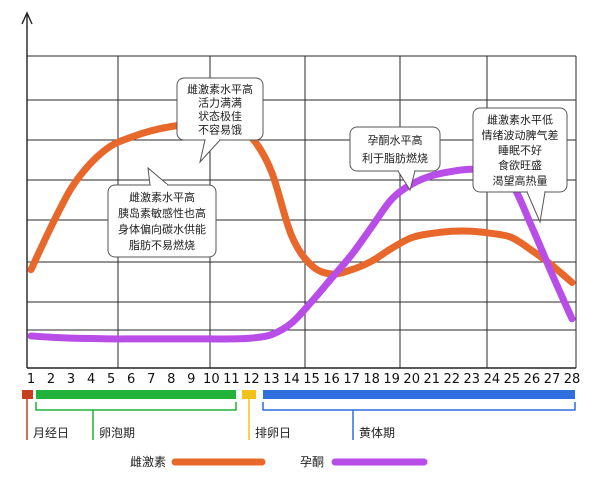  I want to click on callout-line: 脂肪不易燃烧, so click(162, 245).